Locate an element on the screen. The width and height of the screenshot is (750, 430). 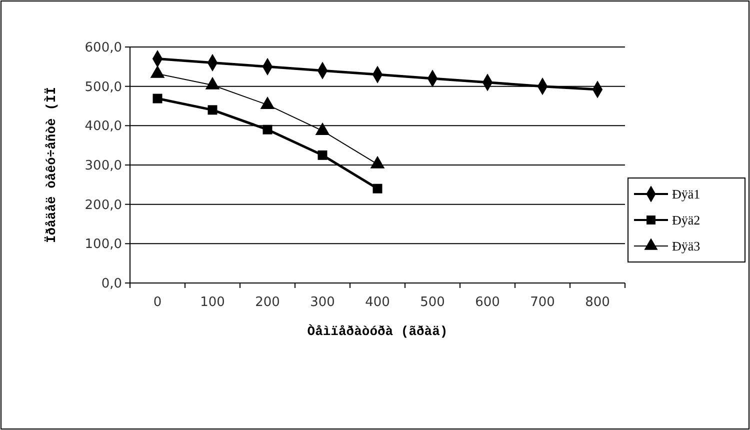
y-axis-title: Ïðåäåë òåêó÷åñòè (ÌÏ is located at coordinates (51, 165).